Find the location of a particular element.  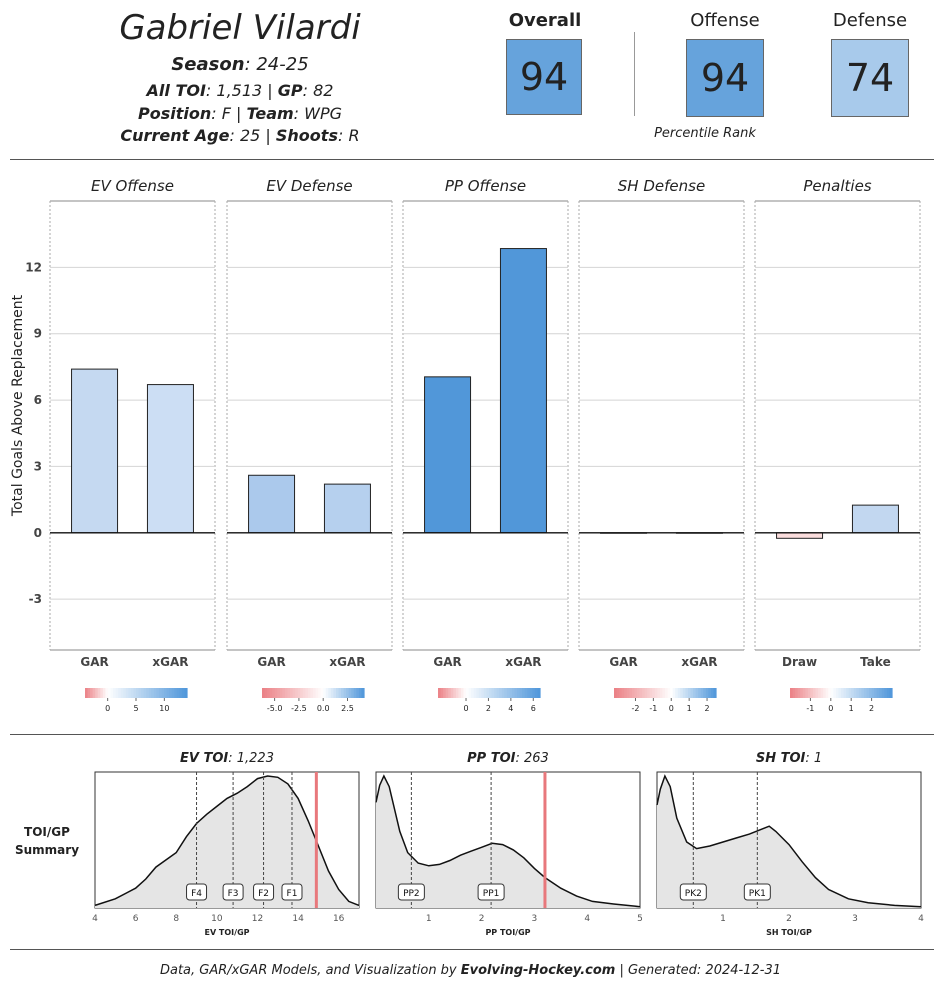

density-area is located at coordinates (227, 842).